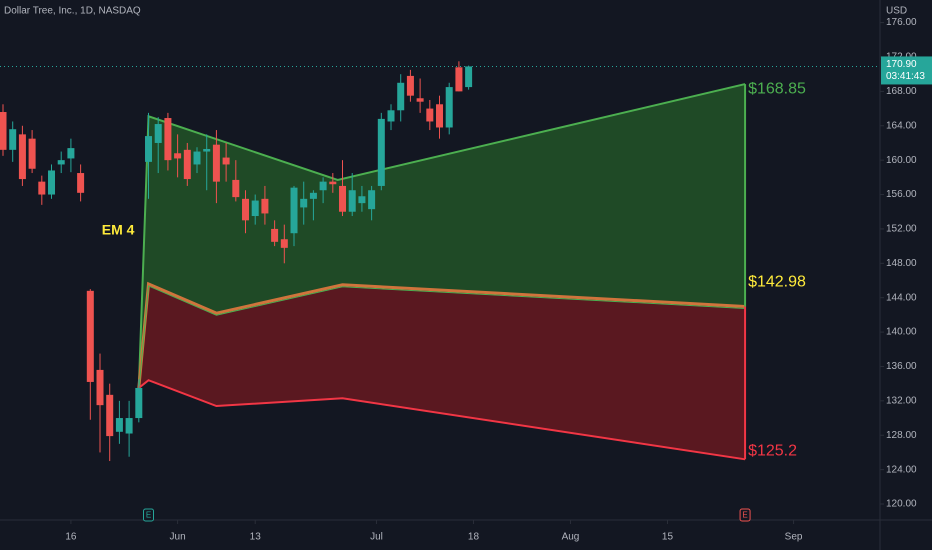  I want to click on x-tick-label: 15, so click(668, 537).